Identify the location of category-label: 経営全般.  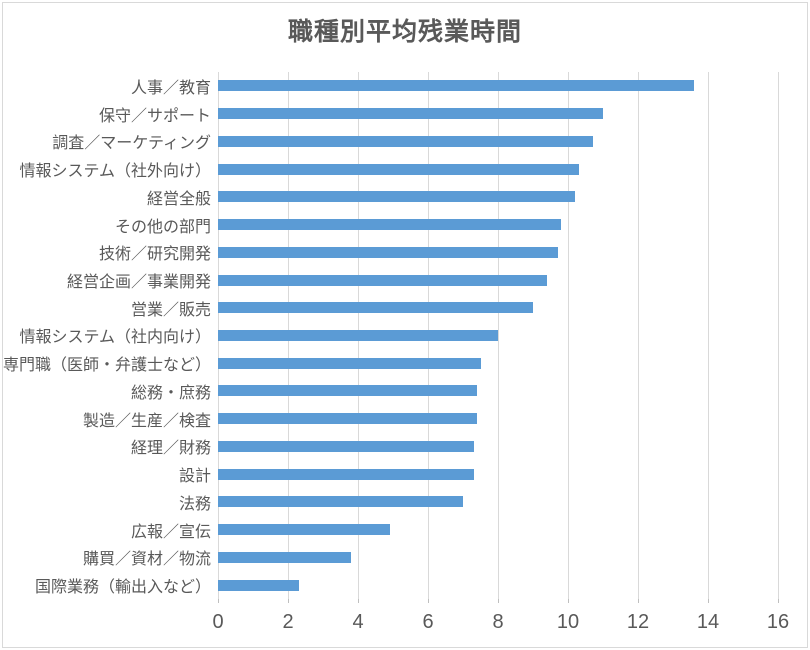
(178, 199).